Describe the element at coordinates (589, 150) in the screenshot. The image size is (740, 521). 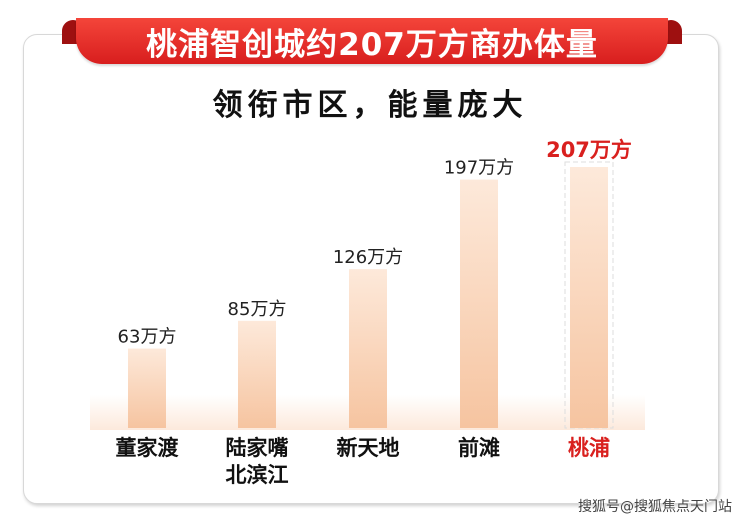
I see `data-label: 207万方` at that location.